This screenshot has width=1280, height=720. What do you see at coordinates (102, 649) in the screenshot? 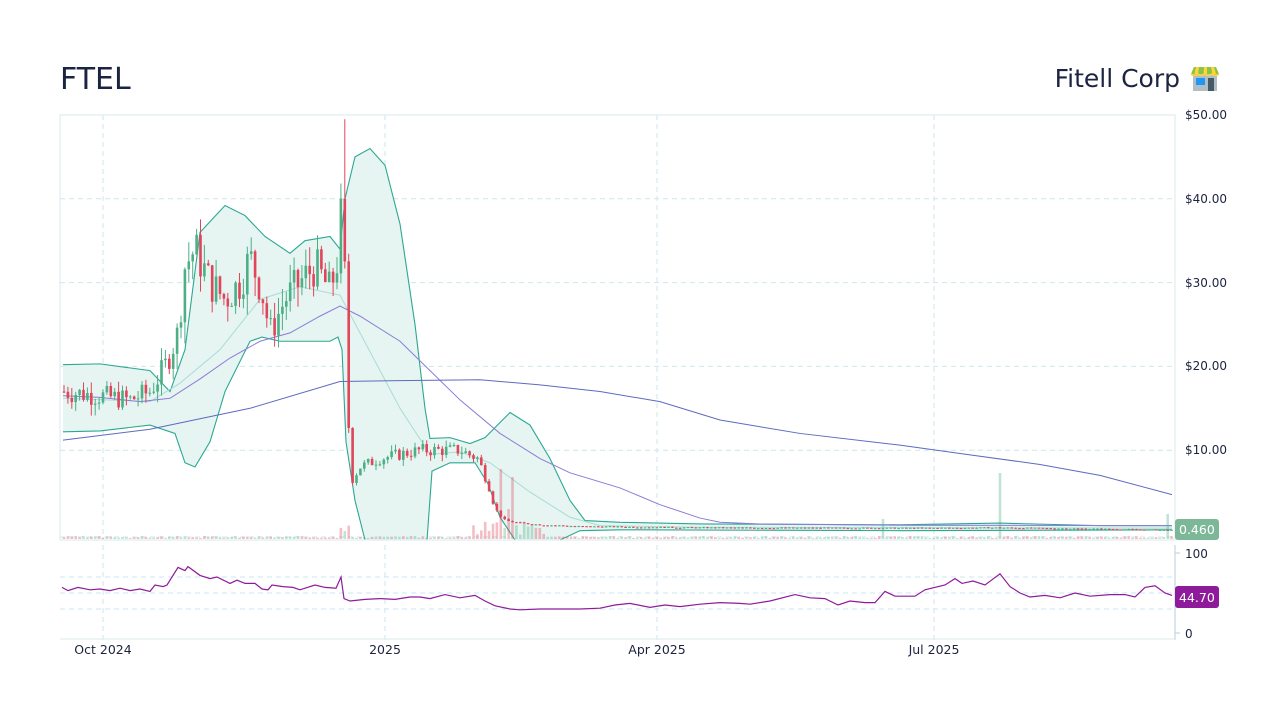
I see `x-tick-oct-2024: Oct 2024` at bounding box center [102, 649].